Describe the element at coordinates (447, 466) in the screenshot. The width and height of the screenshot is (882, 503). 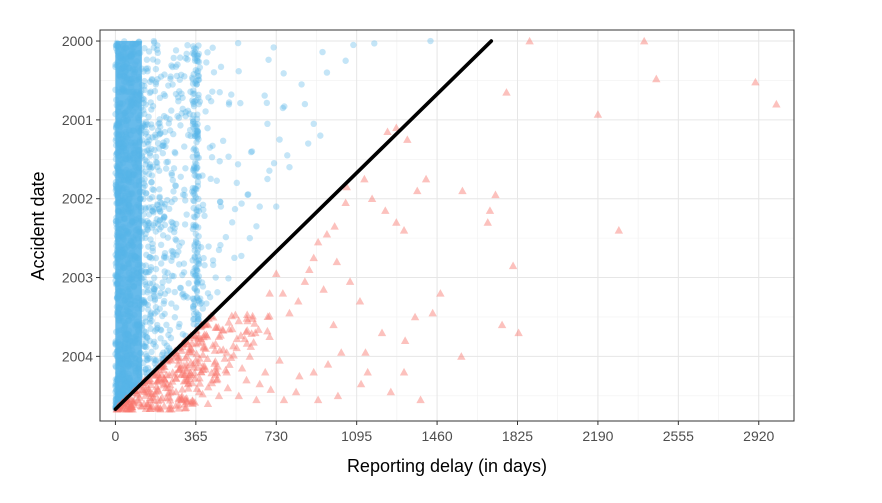
I see `x-axis-title: Reporting delay (in days)` at that location.